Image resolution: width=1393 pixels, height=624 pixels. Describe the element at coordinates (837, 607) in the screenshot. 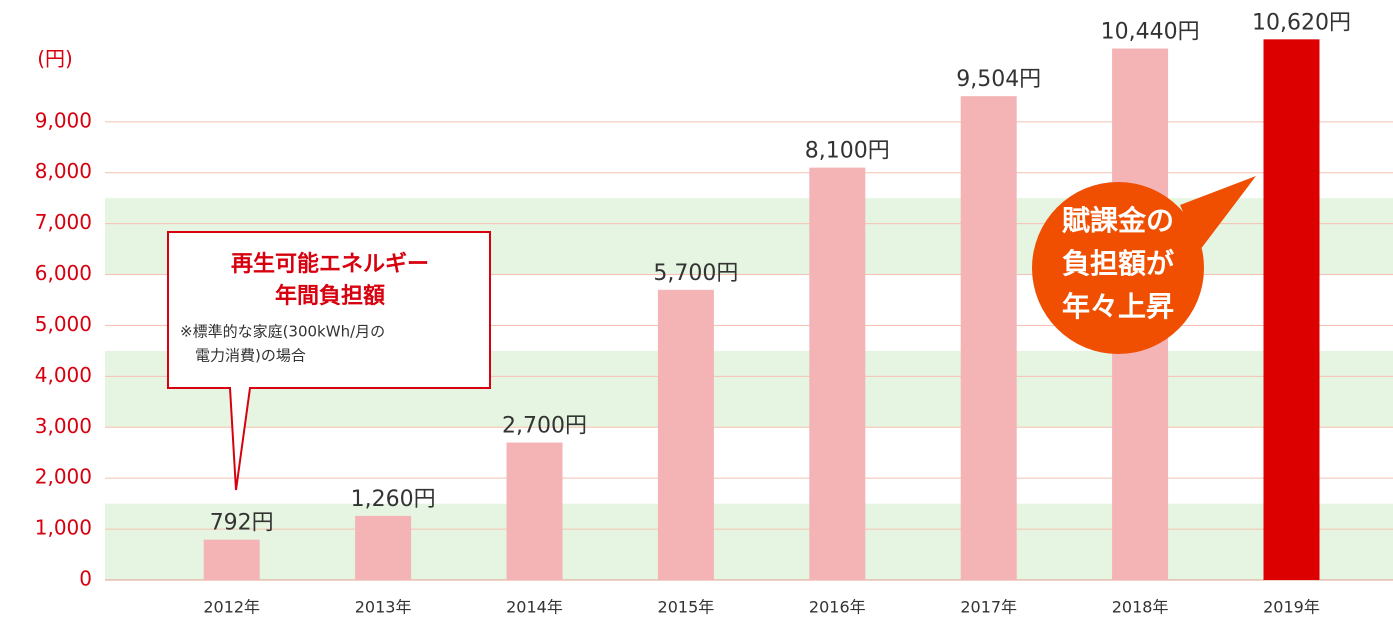

I see `x-tick-label: 2016年` at that location.